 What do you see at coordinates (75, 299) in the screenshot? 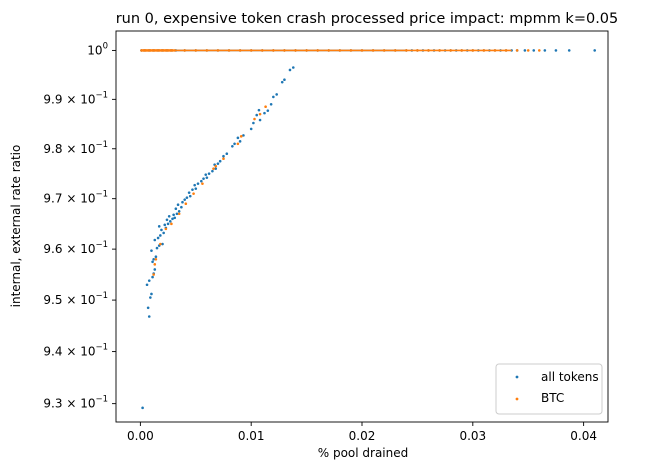
I see `y-tick-label: 9.5 × 10⁻¹` at bounding box center [75, 299].